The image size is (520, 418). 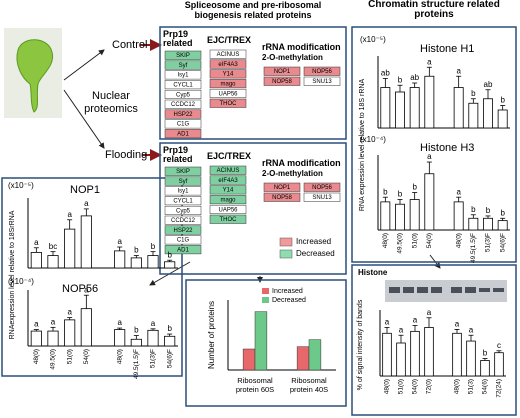 I want to click on legend-label: Decreased, so click(x=289, y=300).